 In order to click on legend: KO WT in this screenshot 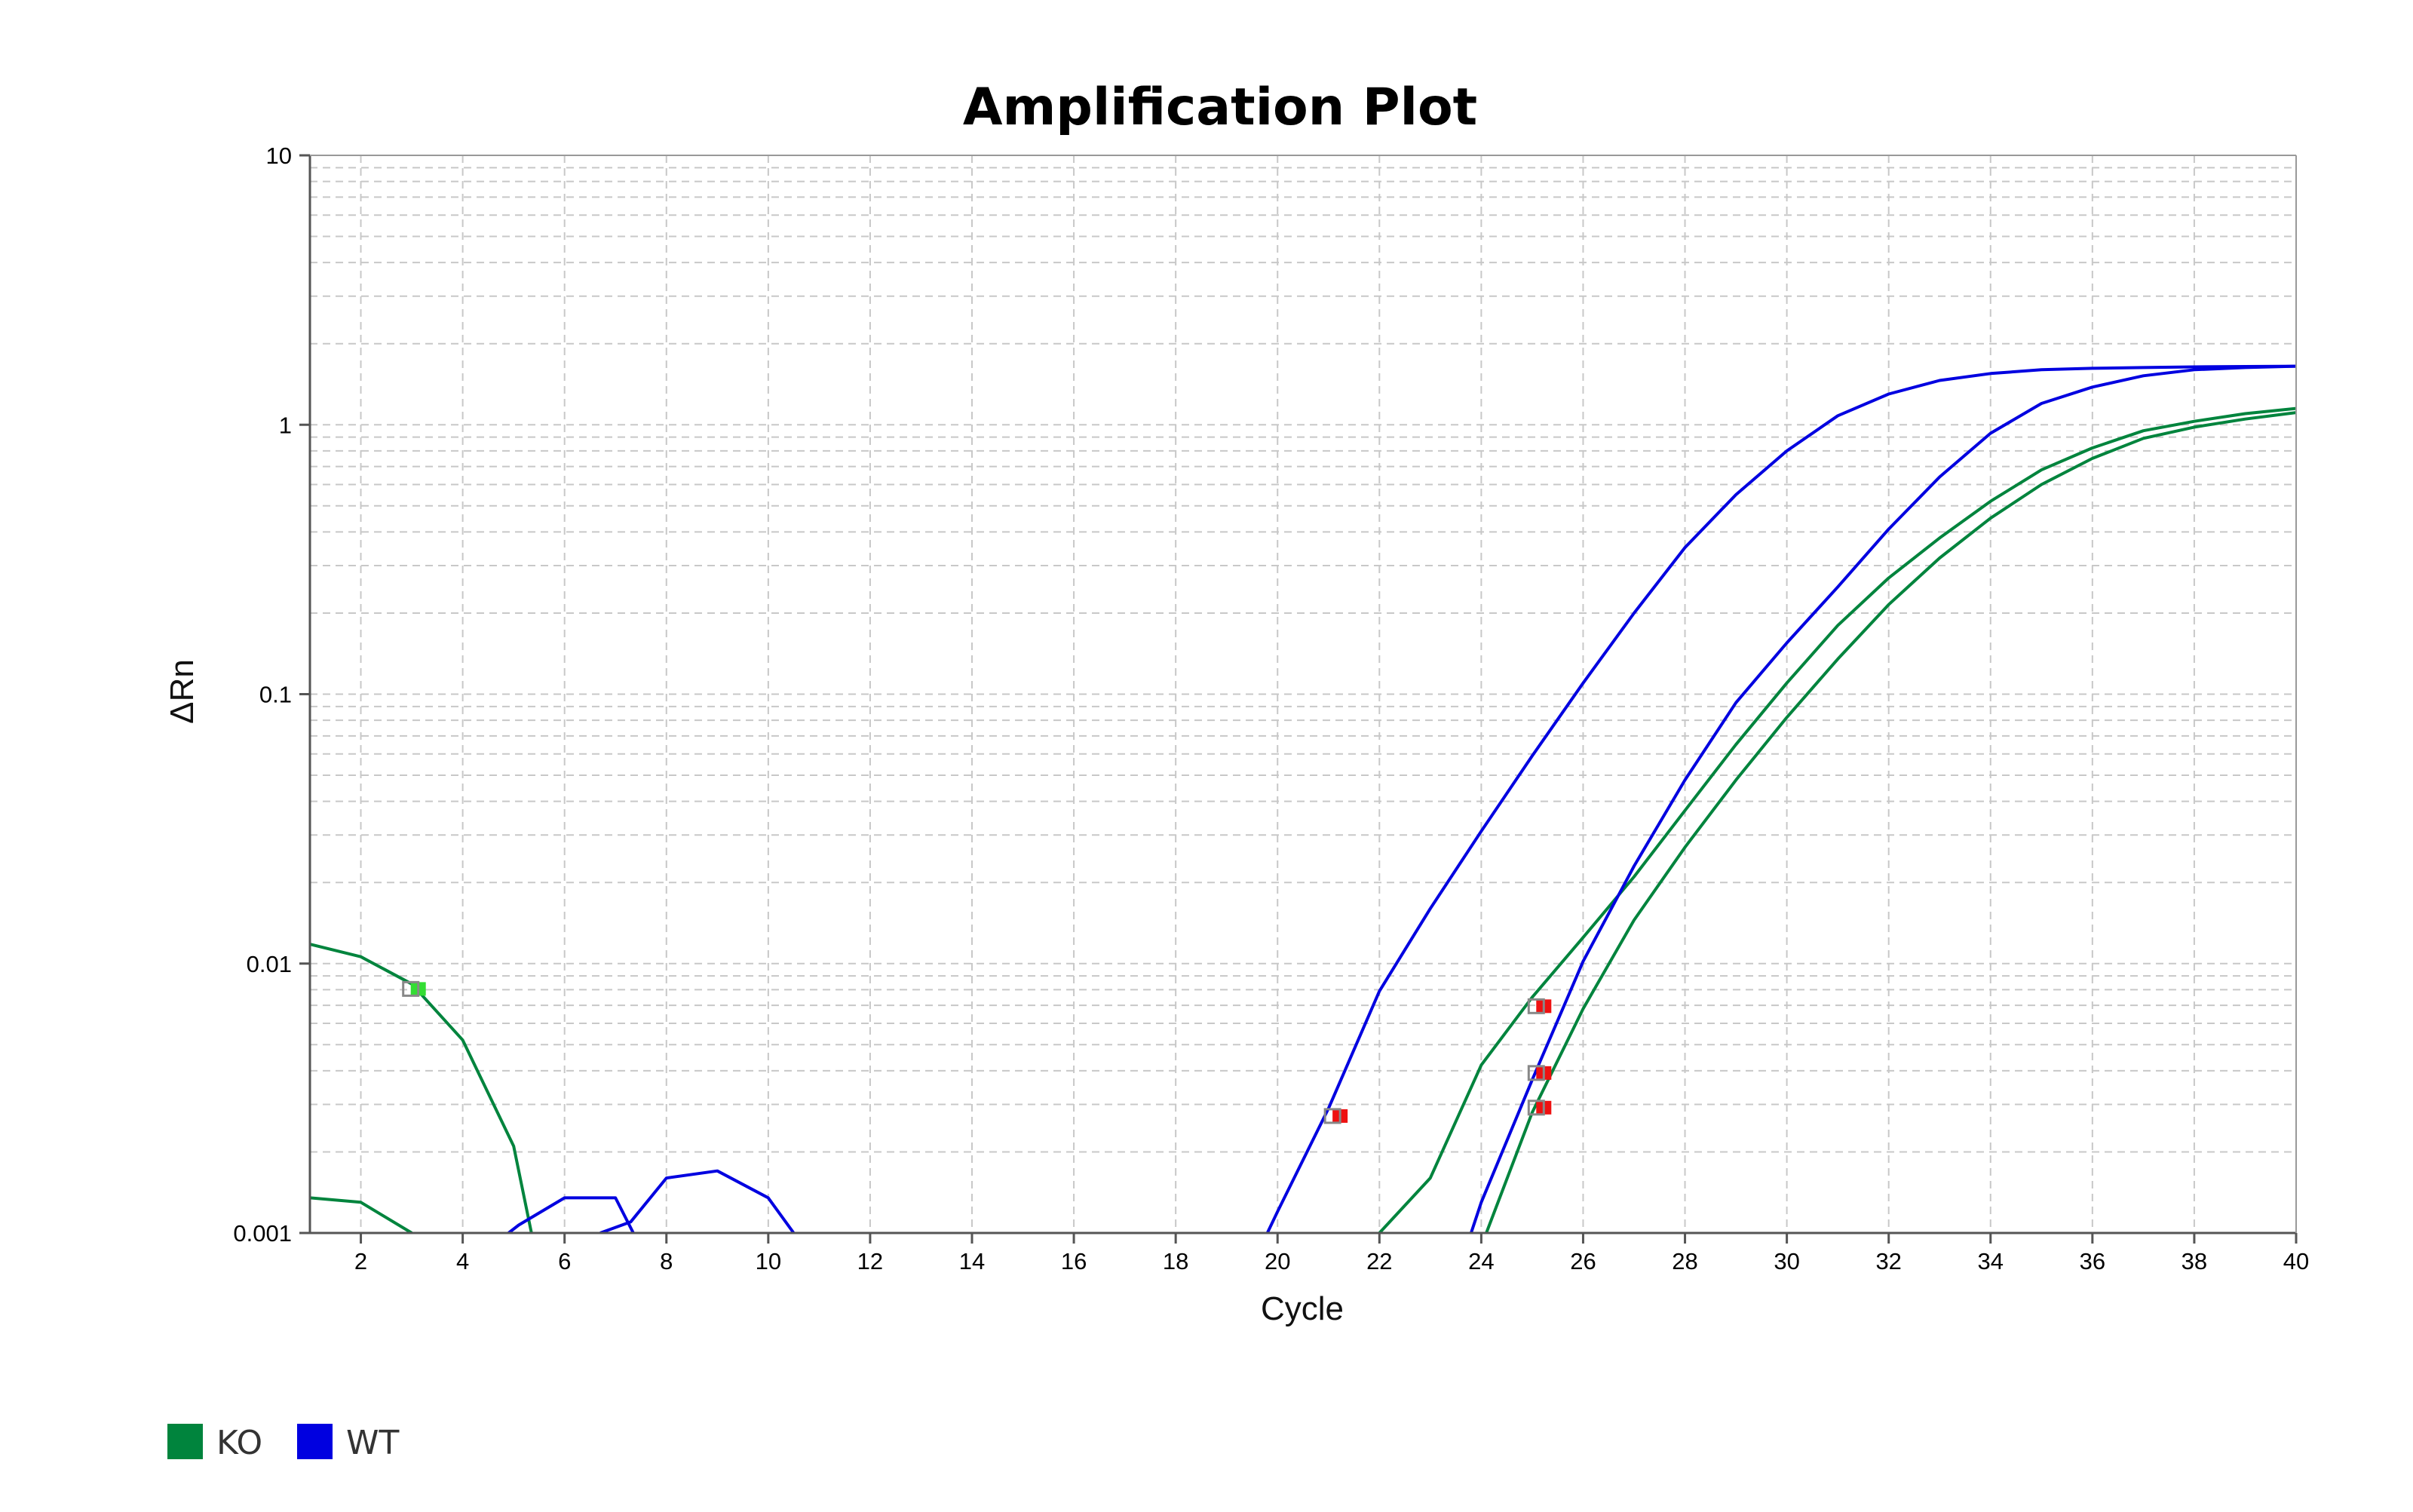, I will do `click(283, 1443)`.